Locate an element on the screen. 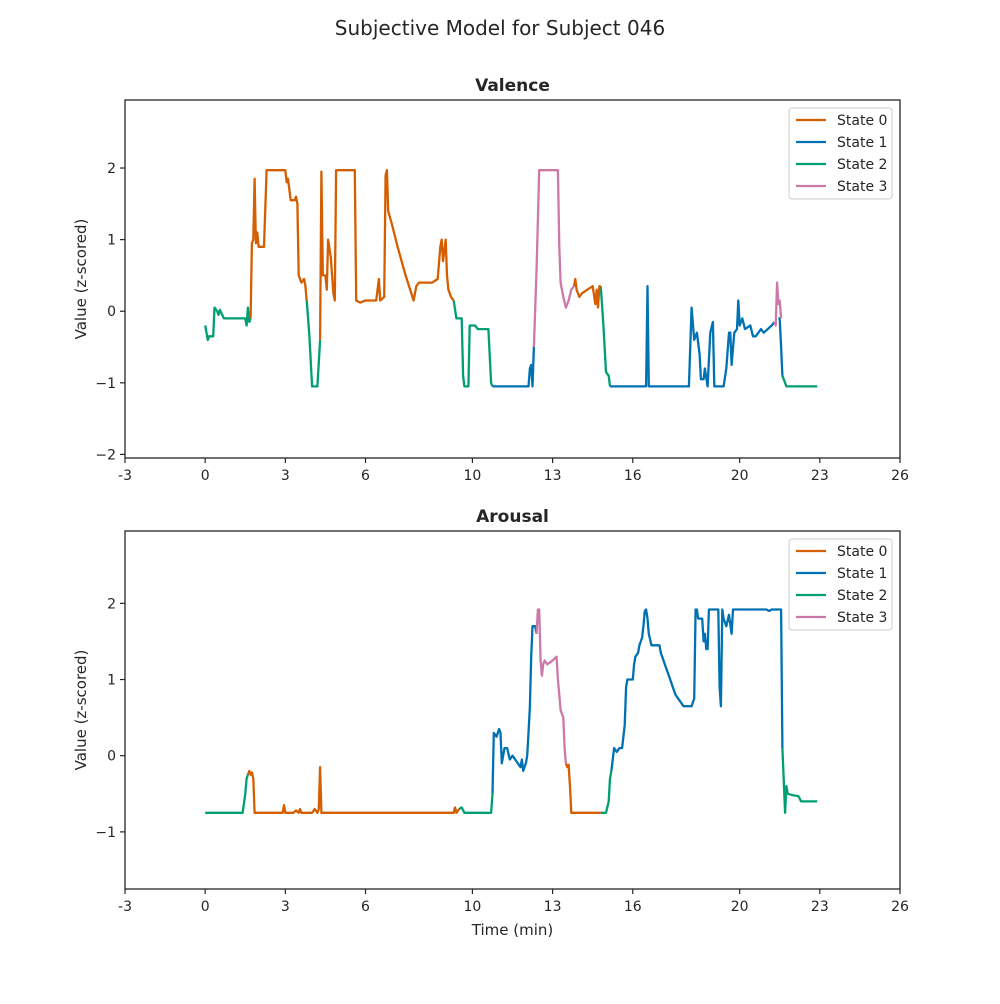 Image resolution: width=1000 pixels, height=1004 pixels. valence-legend-label: State 1 is located at coordinates (862, 143).